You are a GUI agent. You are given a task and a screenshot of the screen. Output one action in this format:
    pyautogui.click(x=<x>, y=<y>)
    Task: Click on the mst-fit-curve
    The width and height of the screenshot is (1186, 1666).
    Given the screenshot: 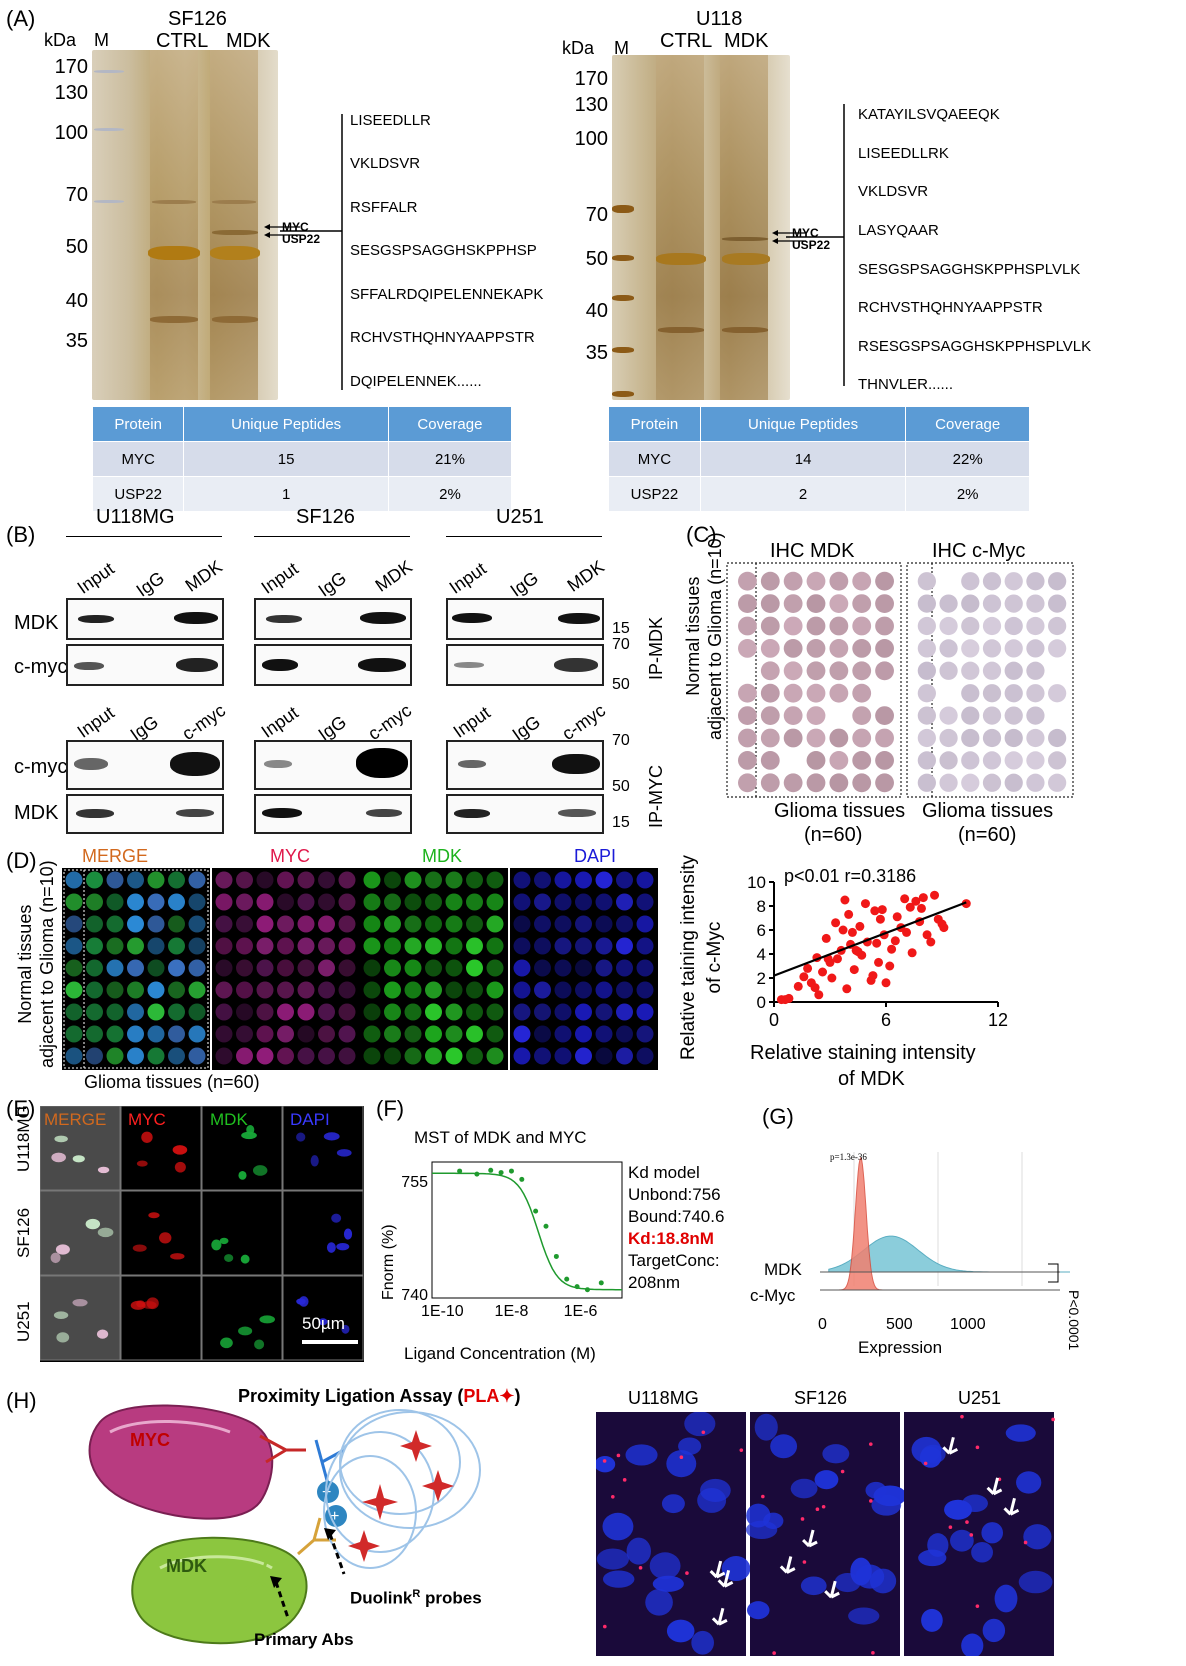 What is the action you would take?
    pyautogui.click(x=527, y=1231)
    